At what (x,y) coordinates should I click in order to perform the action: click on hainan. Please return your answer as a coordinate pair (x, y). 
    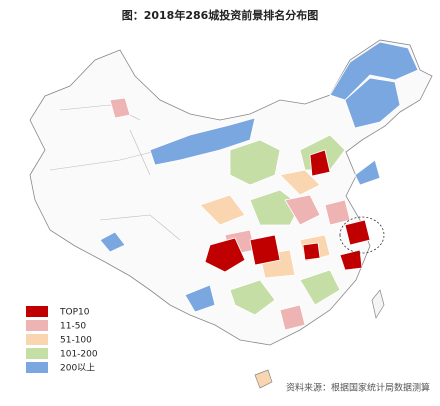
    Looking at the image, I should click on (263, 379).